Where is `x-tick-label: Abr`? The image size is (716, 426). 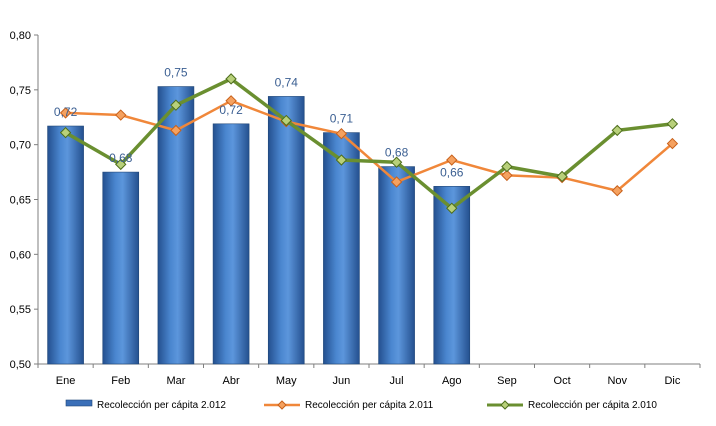 x-tick-label: Abr is located at coordinates (231, 381).